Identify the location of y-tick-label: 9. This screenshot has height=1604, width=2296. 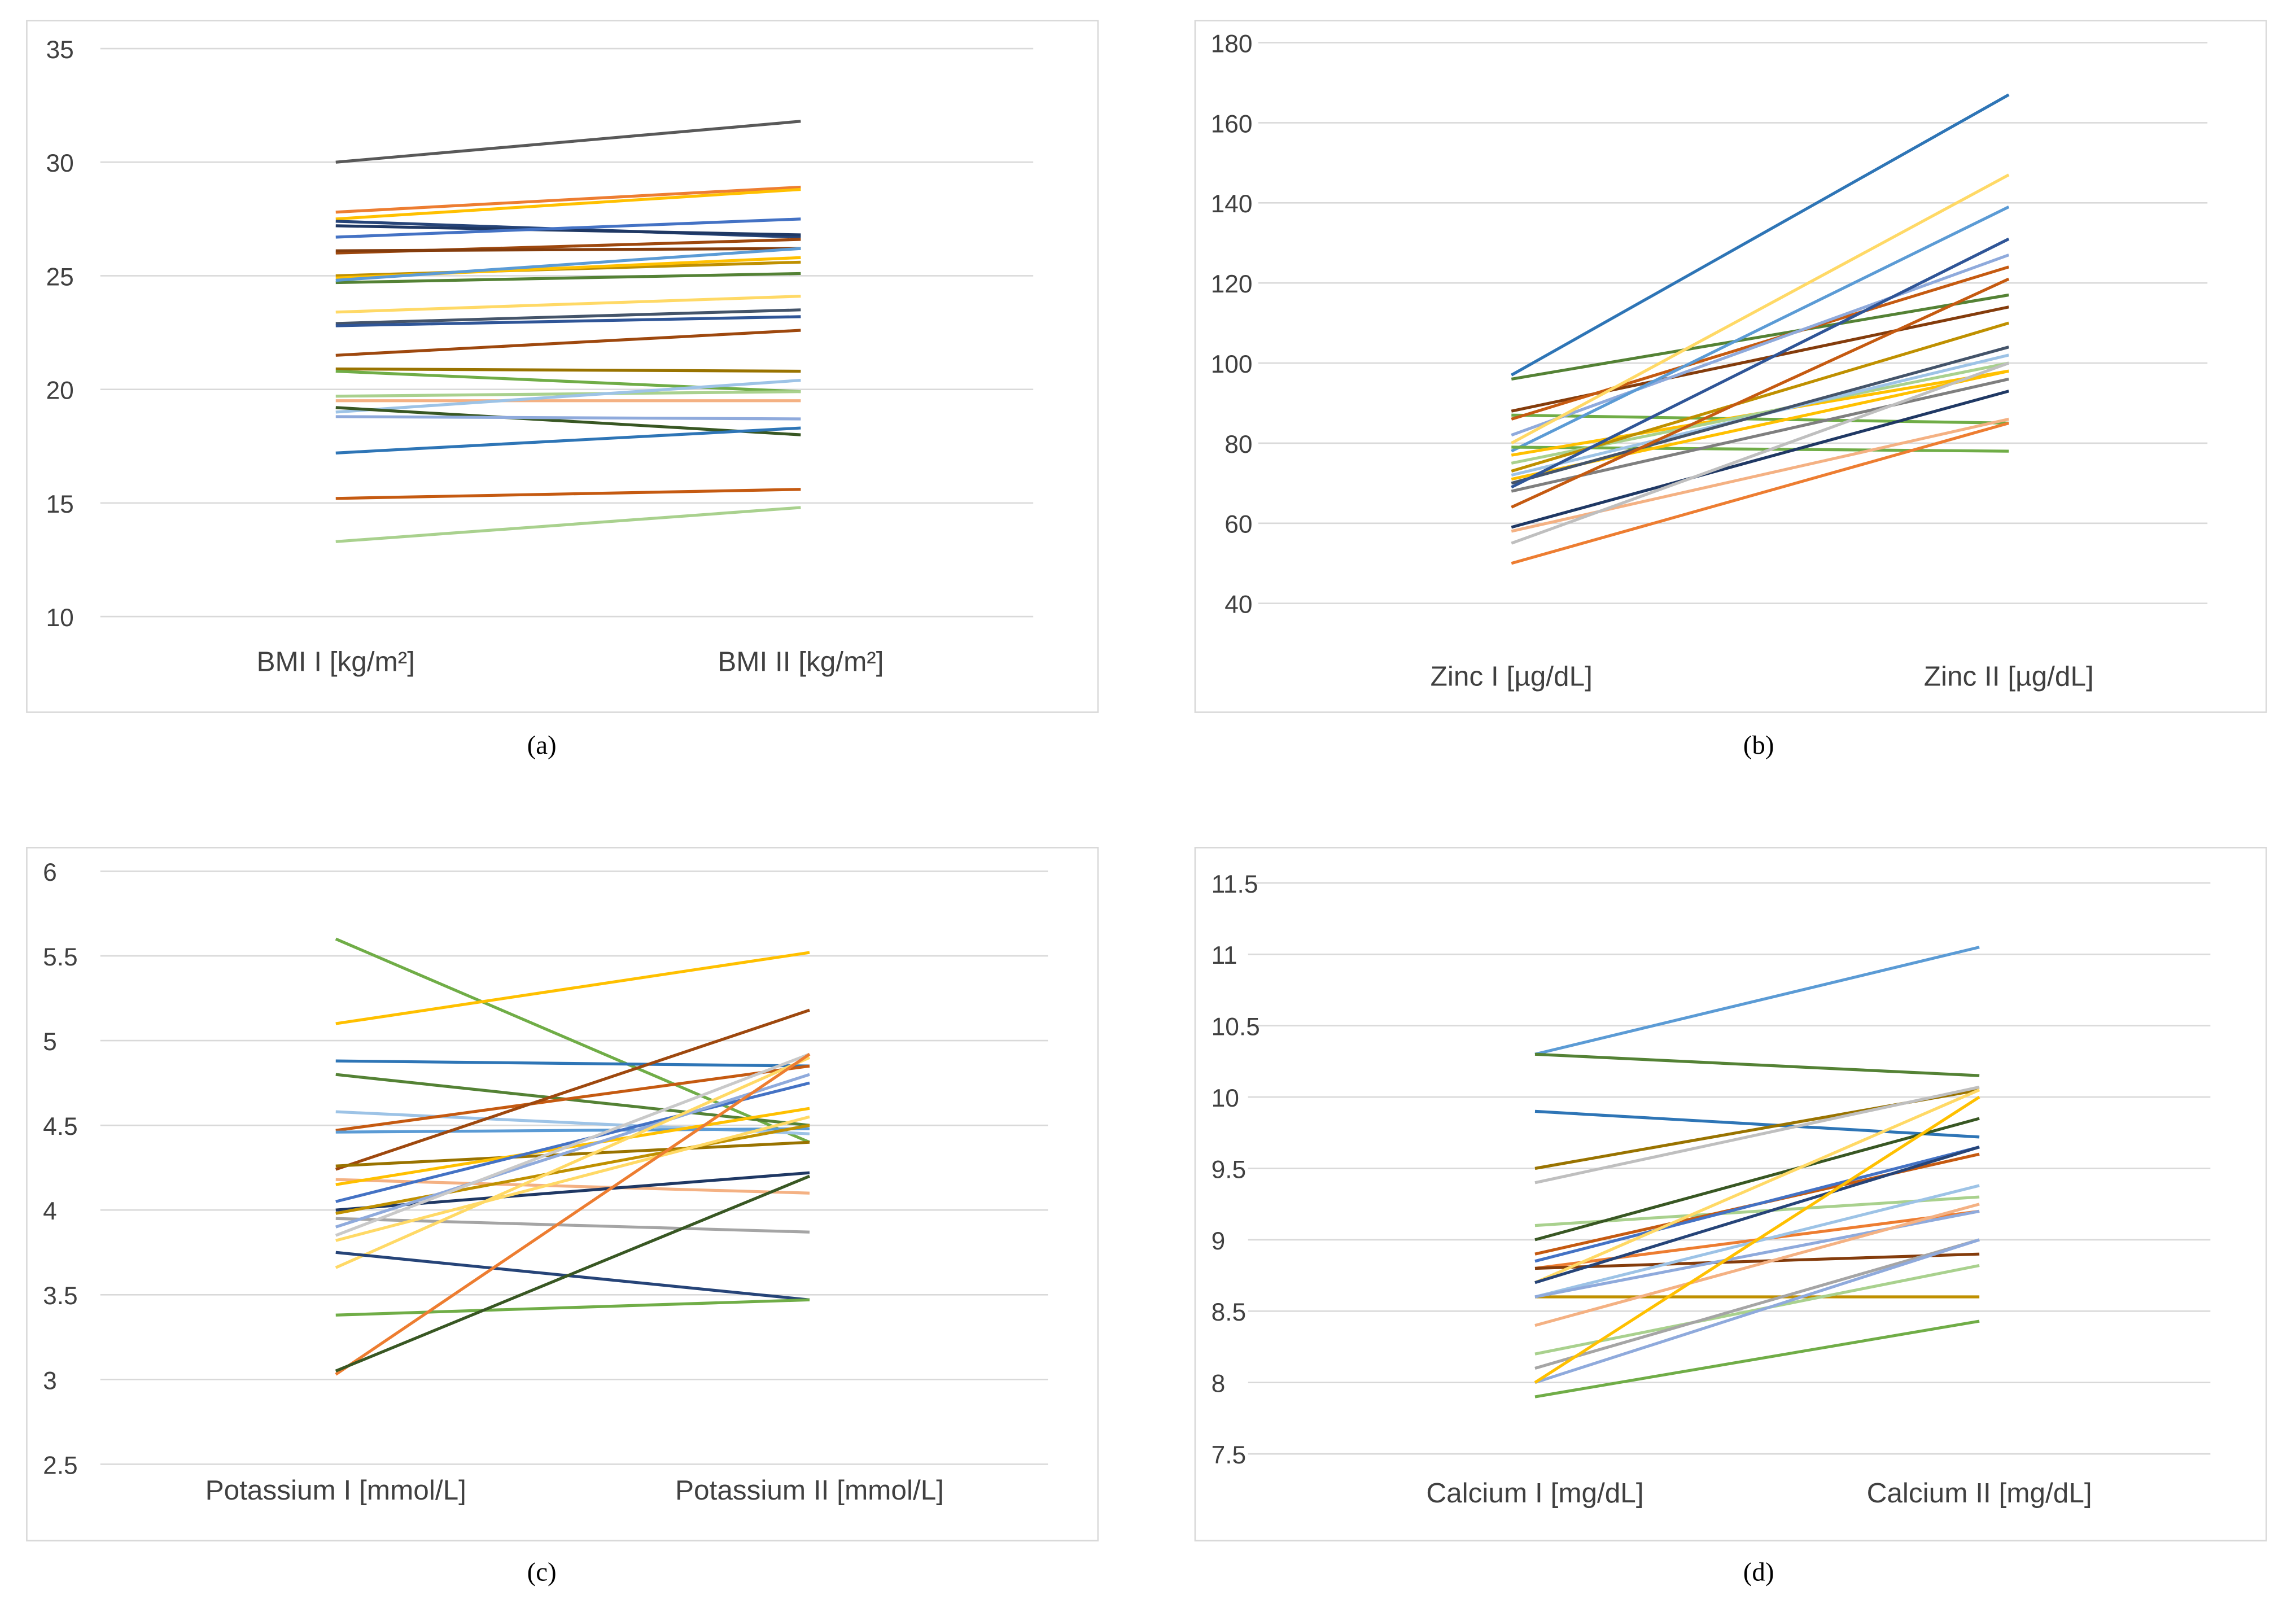
(1219, 1241).